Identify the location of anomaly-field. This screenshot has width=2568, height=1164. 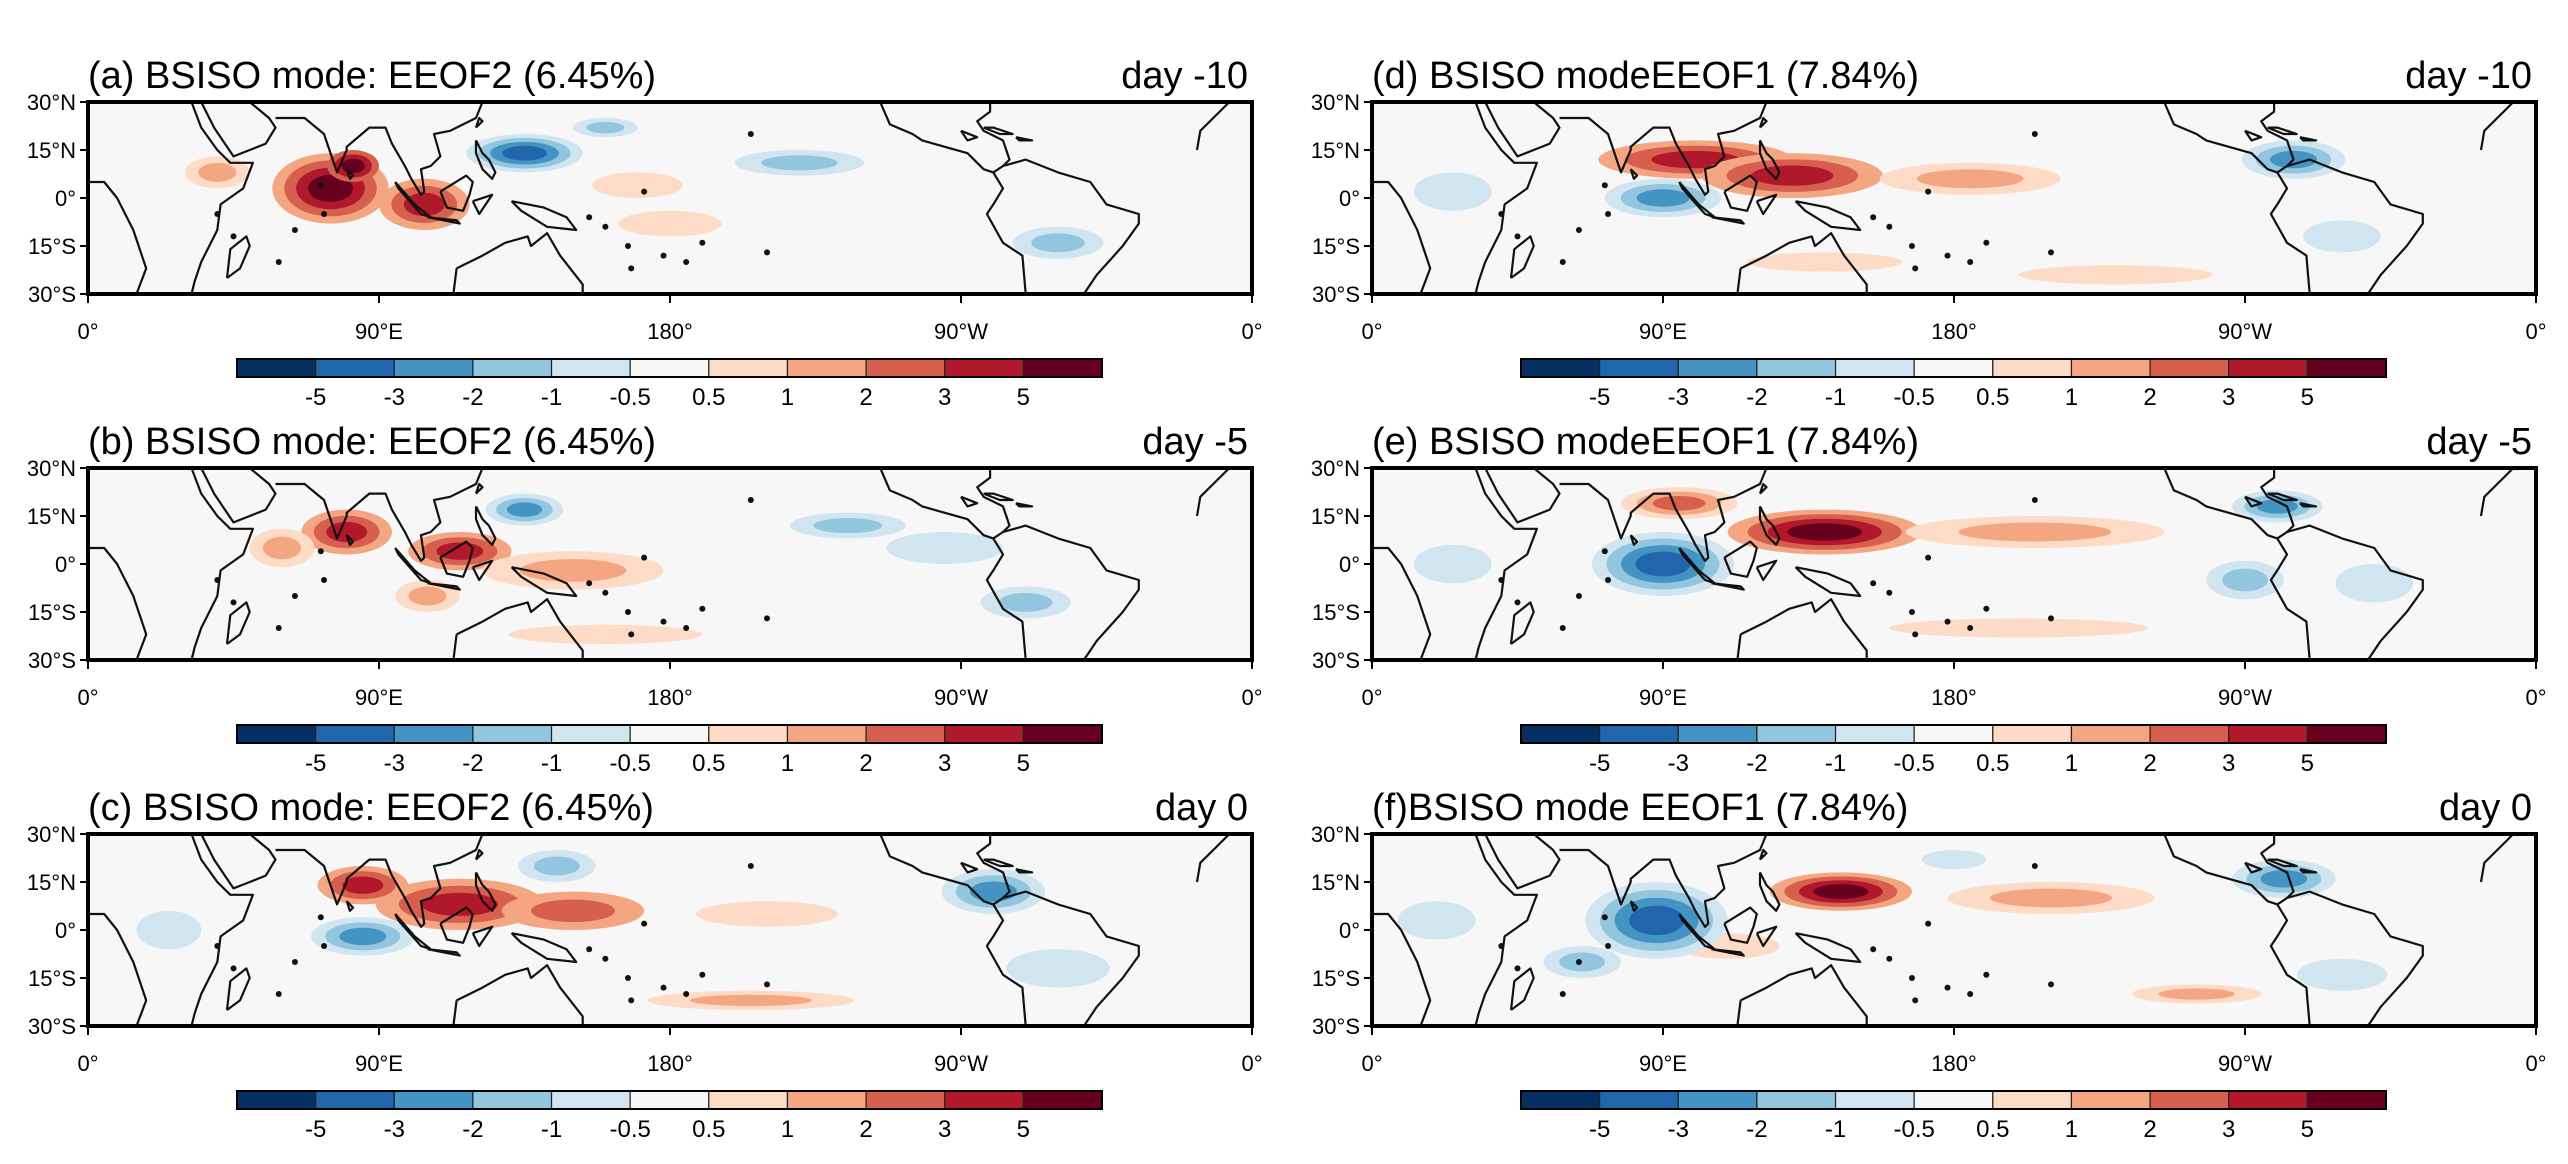
(1897, 212).